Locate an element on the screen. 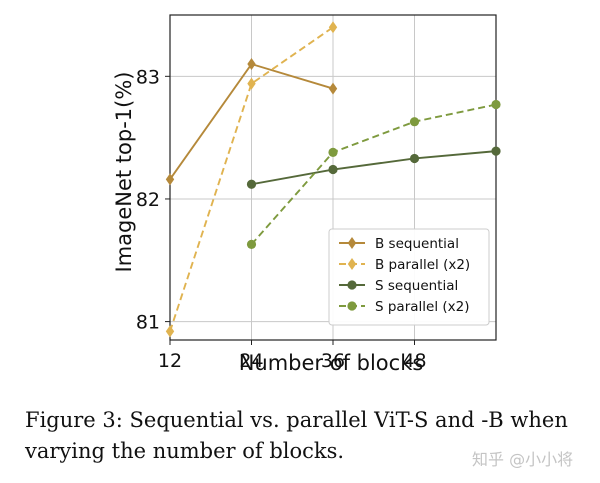 The width and height of the screenshot is (600, 483). y-tick-label: 83 is located at coordinates (148, 77).